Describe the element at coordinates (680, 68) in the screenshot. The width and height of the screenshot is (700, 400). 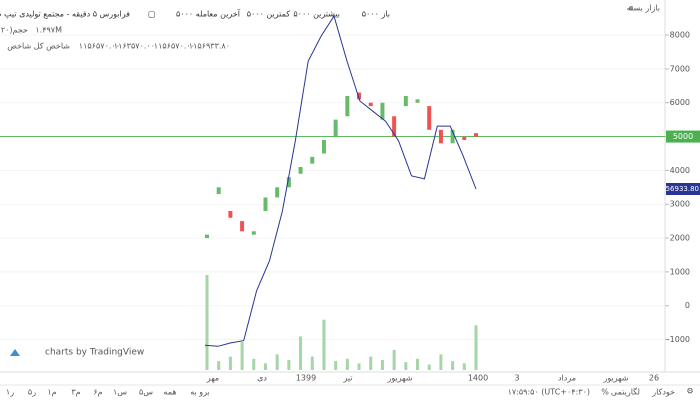
I see `y-tick-label: 7000` at that location.